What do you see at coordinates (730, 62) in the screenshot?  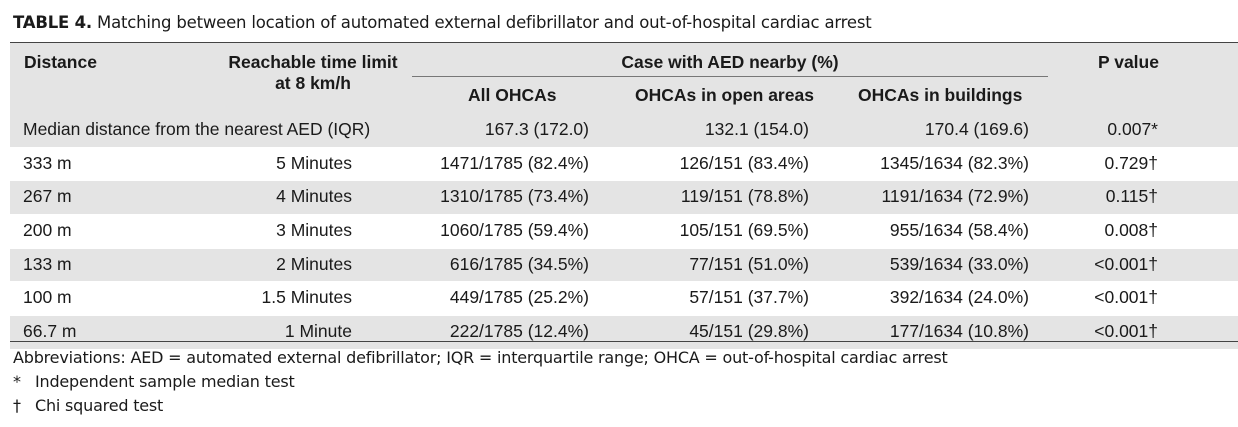 I see `header-case-group: Case with AED nearby (%)` at bounding box center [730, 62].